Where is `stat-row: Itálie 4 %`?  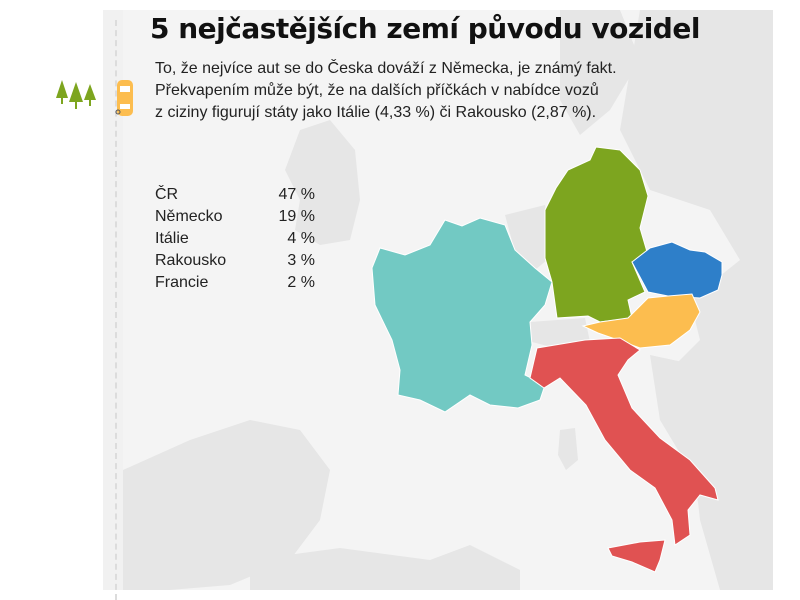 stat-row: Itálie 4 % is located at coordinates (235, 239).